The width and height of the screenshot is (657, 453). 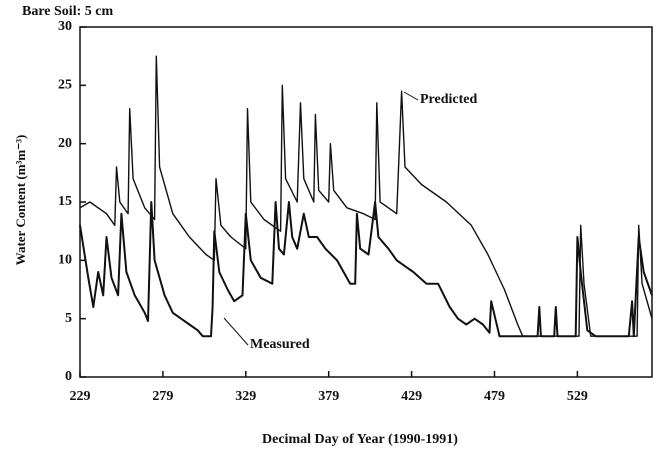 What do you see at coordinates (65, 85) in the screenshot?
I see `y-tick-label: 25` at bounding box center [65, 85].